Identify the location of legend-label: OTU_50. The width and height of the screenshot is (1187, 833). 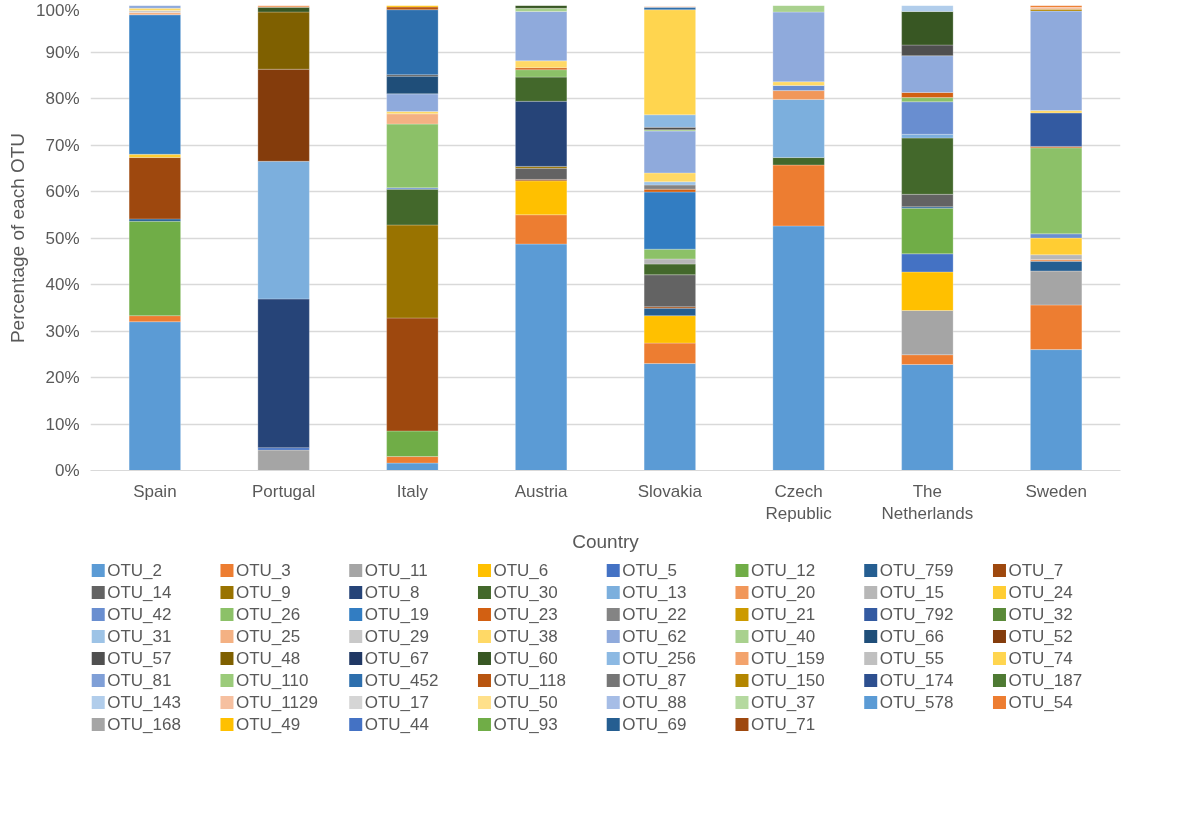
(525, 702).